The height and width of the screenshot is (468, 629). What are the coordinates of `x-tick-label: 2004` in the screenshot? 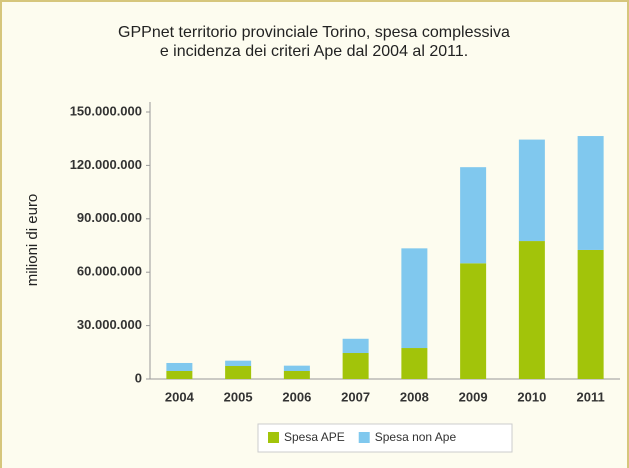 It's located at (180, 396).